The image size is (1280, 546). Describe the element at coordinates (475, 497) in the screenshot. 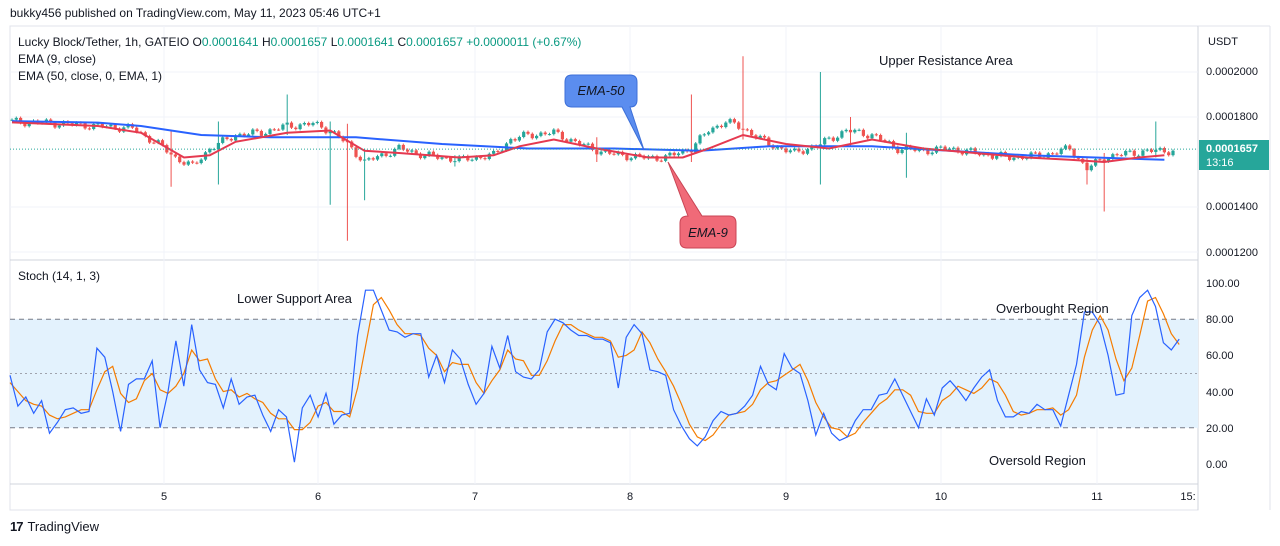

I see `time-tick: 7` at that location.